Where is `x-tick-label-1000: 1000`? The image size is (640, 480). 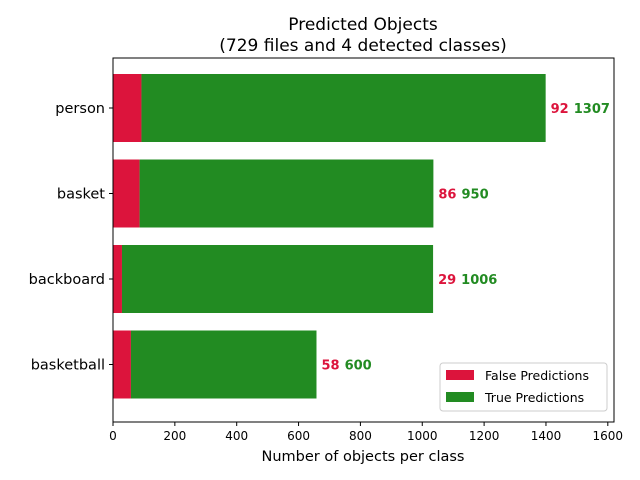 x-tick-label-1000: 1000 is located at coordinates (422, 436).